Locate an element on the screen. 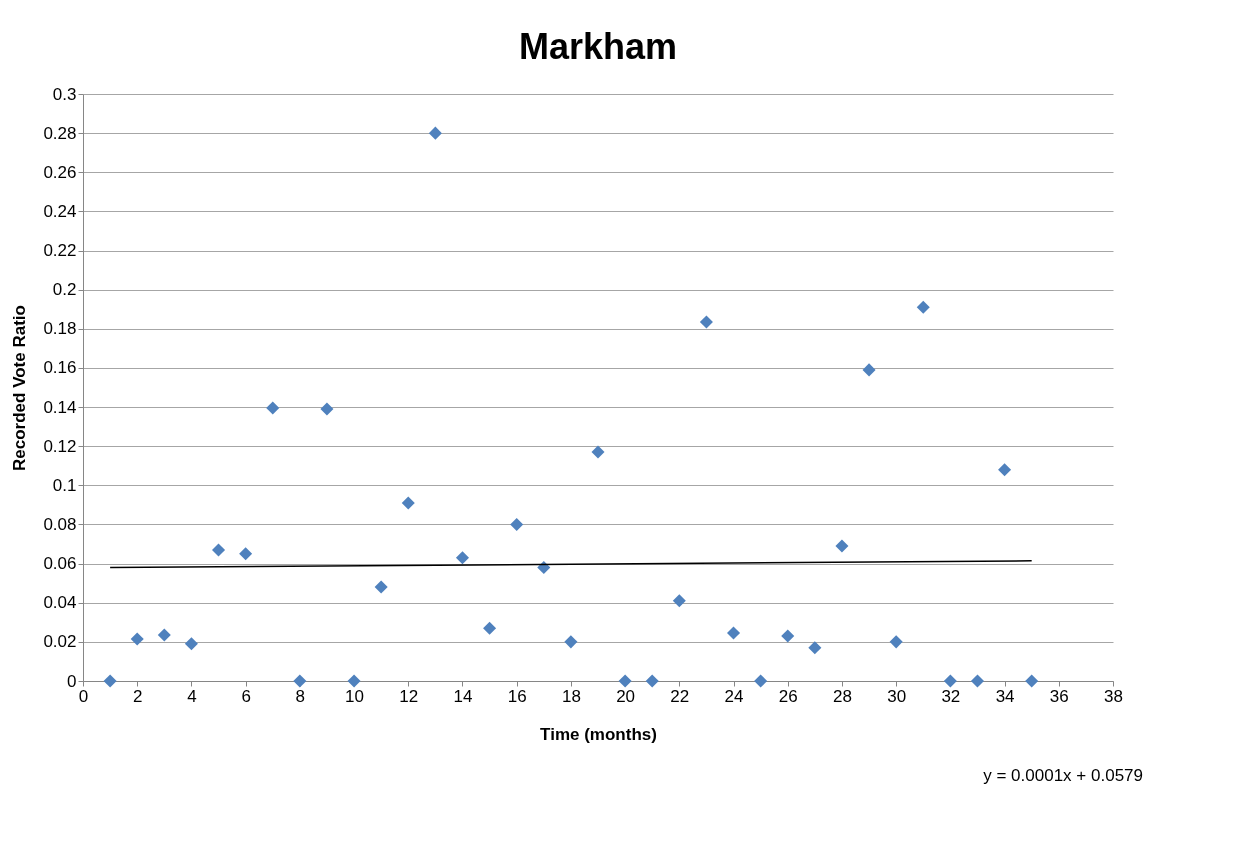 The image size is (1249, 846). y-tick-label: 0 is located at coordinates (72, 681).